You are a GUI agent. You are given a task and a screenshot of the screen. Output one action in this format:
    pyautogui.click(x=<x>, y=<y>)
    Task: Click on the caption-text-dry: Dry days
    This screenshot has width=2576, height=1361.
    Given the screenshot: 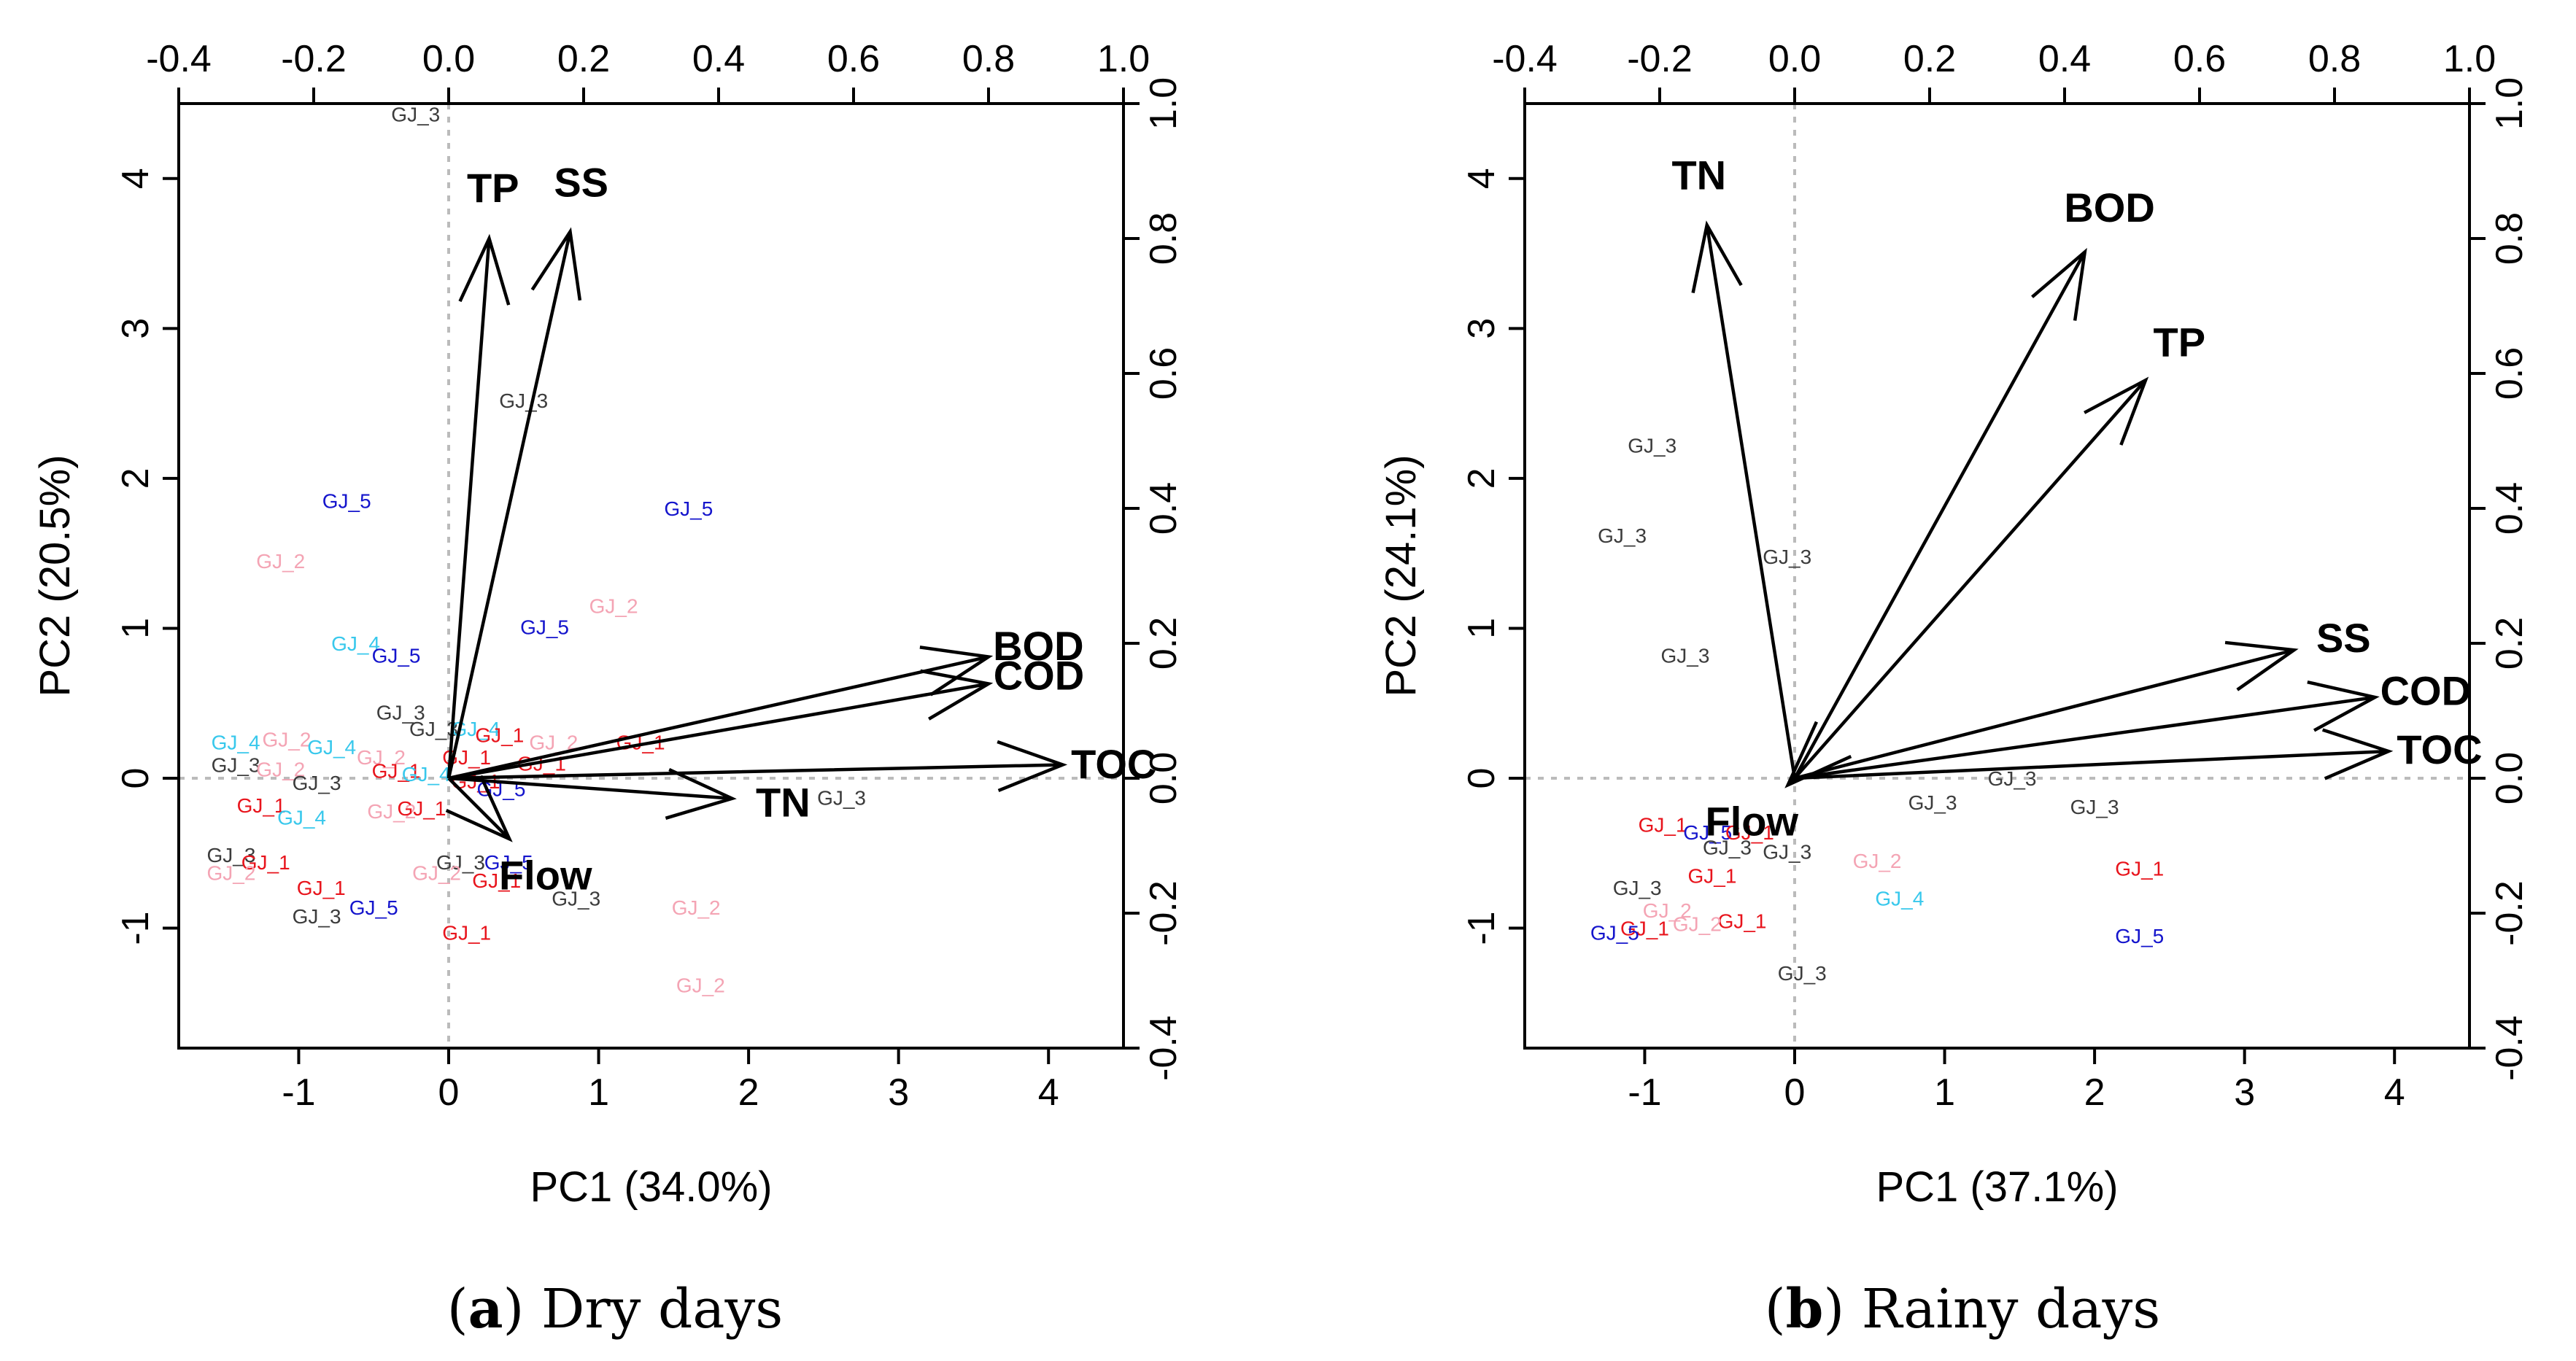 What is the action you would take?
    pyautogui.click(x=662, y=1309)
    